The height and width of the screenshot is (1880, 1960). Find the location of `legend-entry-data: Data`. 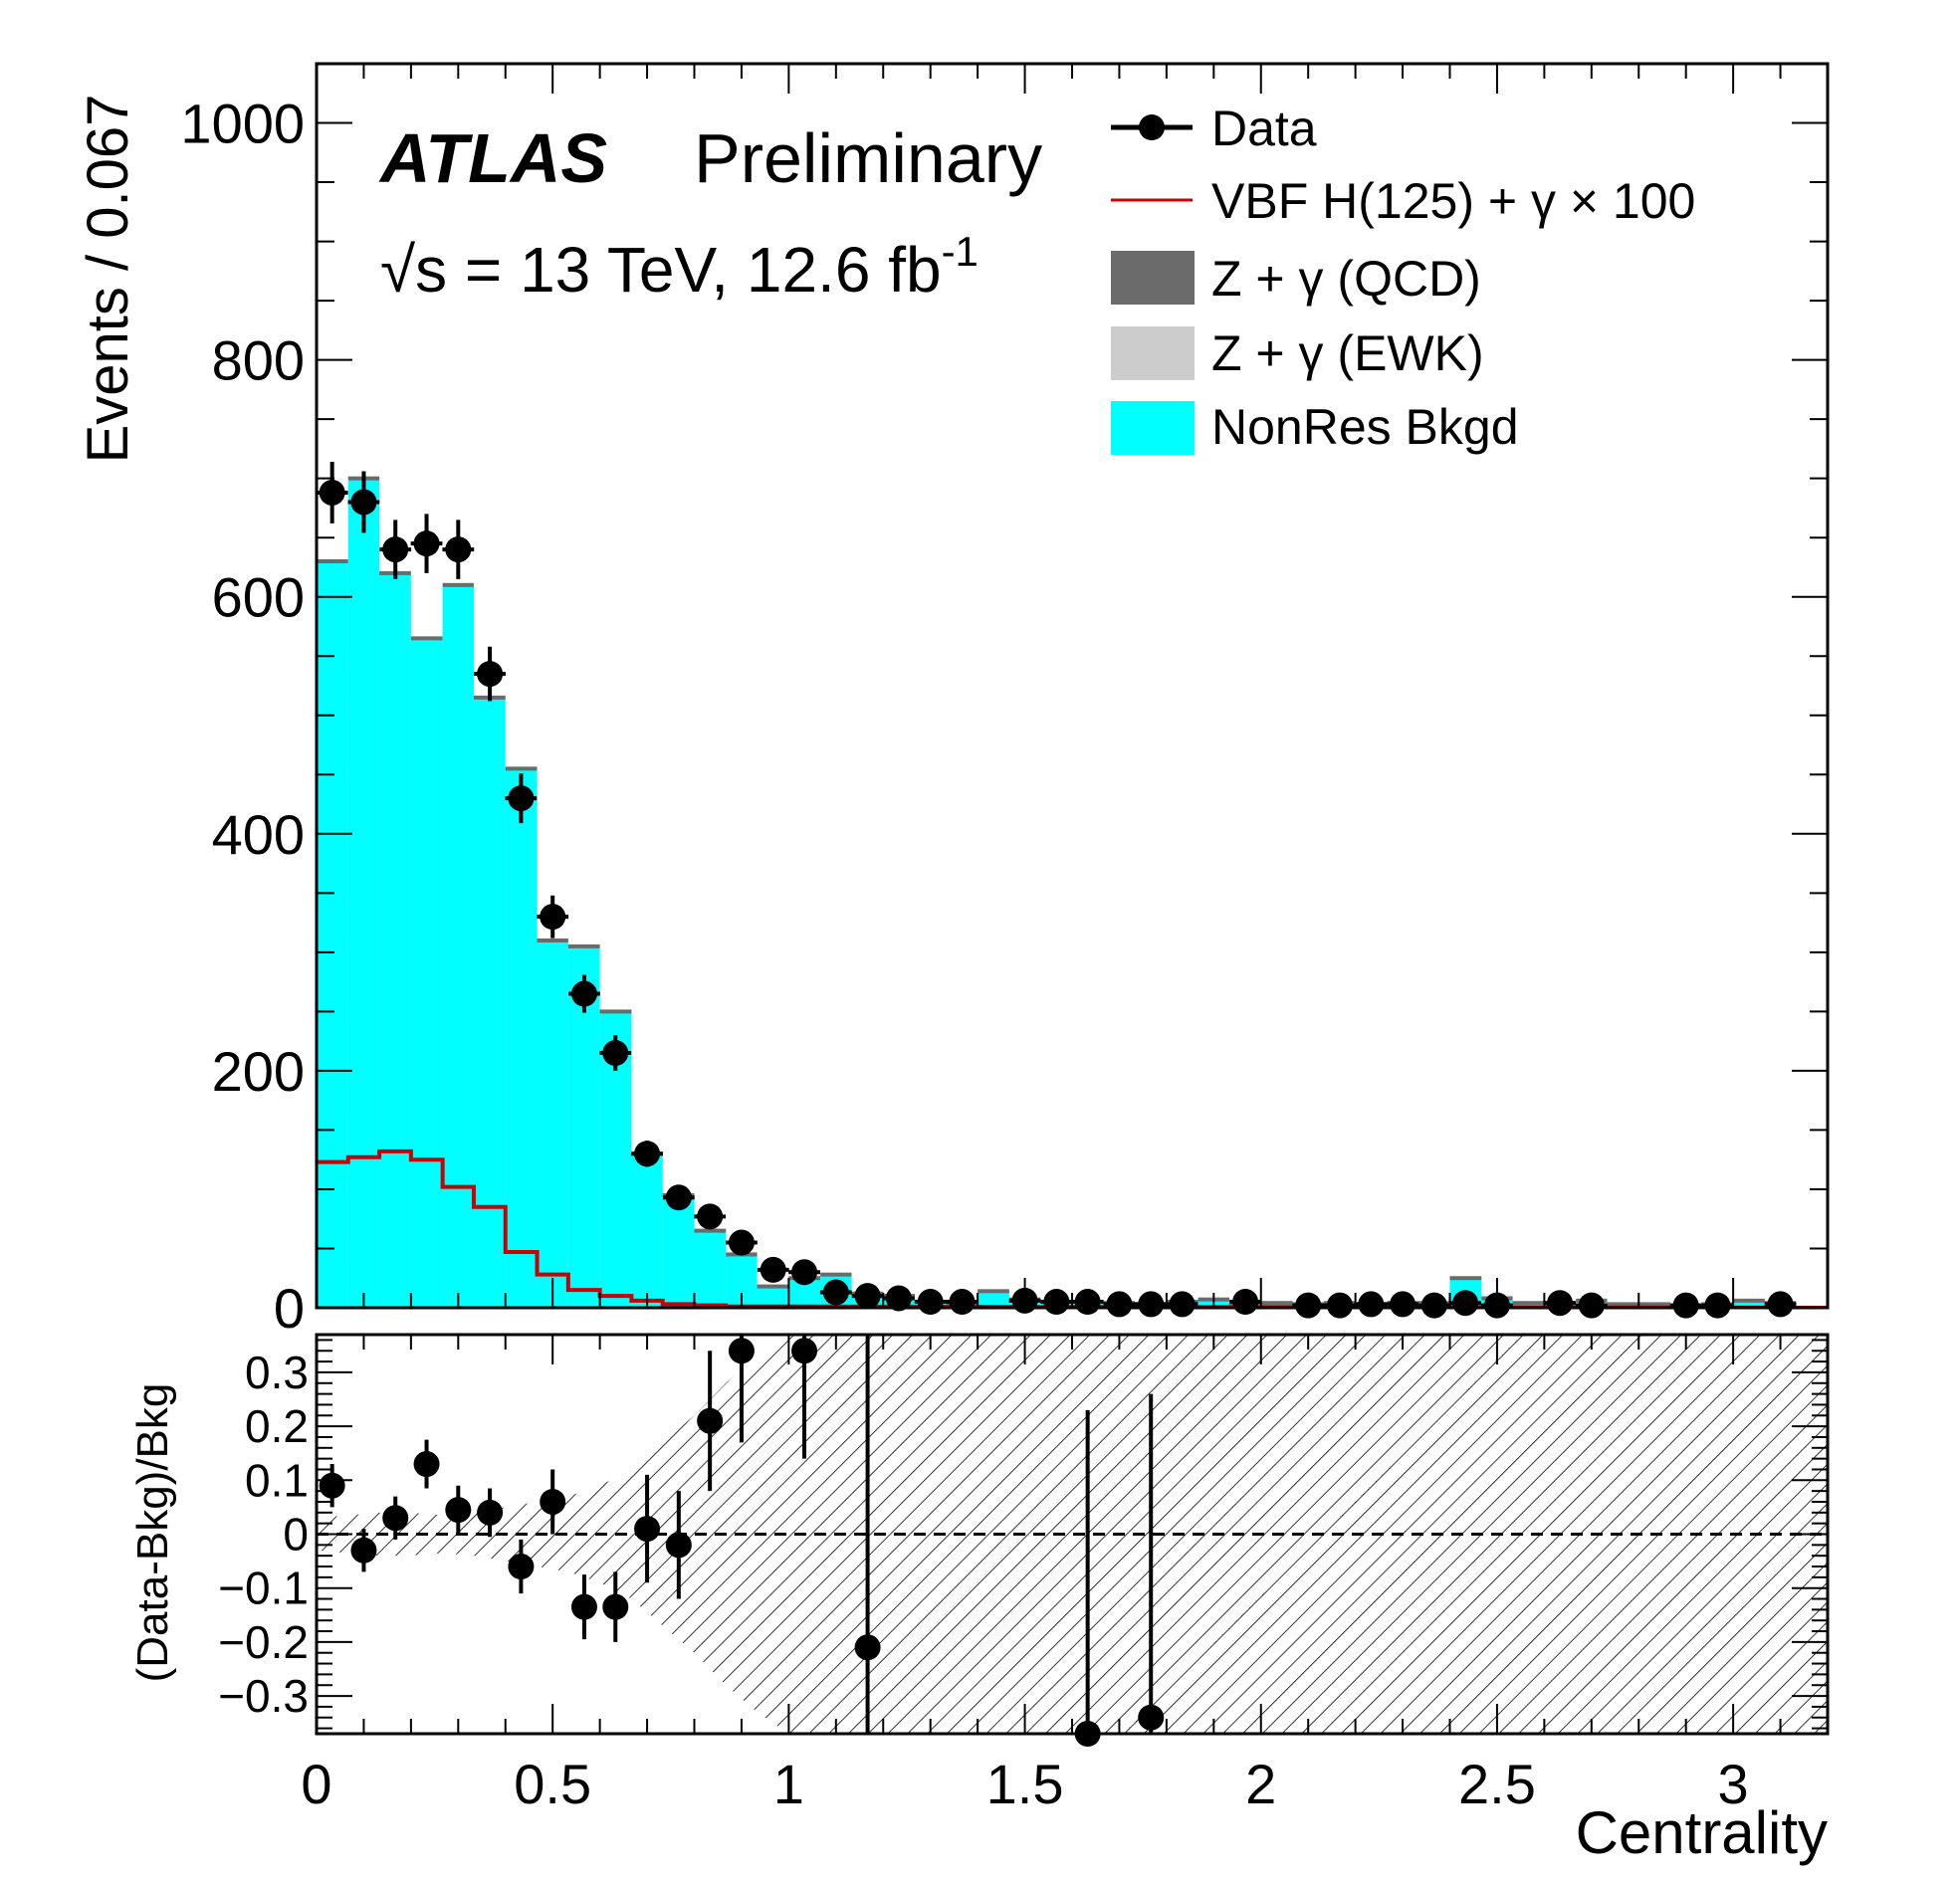

legend-entry-data: Data is located at coordinates (1214, 128).